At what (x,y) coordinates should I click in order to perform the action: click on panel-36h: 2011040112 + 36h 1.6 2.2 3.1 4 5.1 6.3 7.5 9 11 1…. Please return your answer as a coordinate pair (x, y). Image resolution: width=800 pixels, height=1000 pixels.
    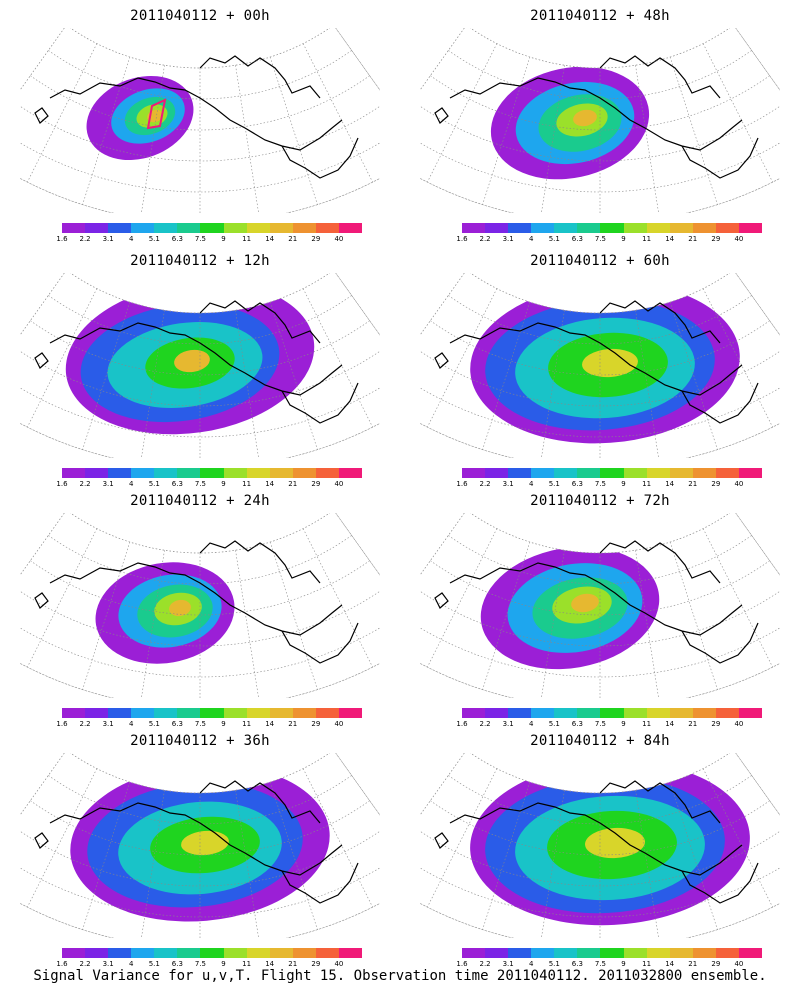
    Looking at the image, I should click on (200, 847).